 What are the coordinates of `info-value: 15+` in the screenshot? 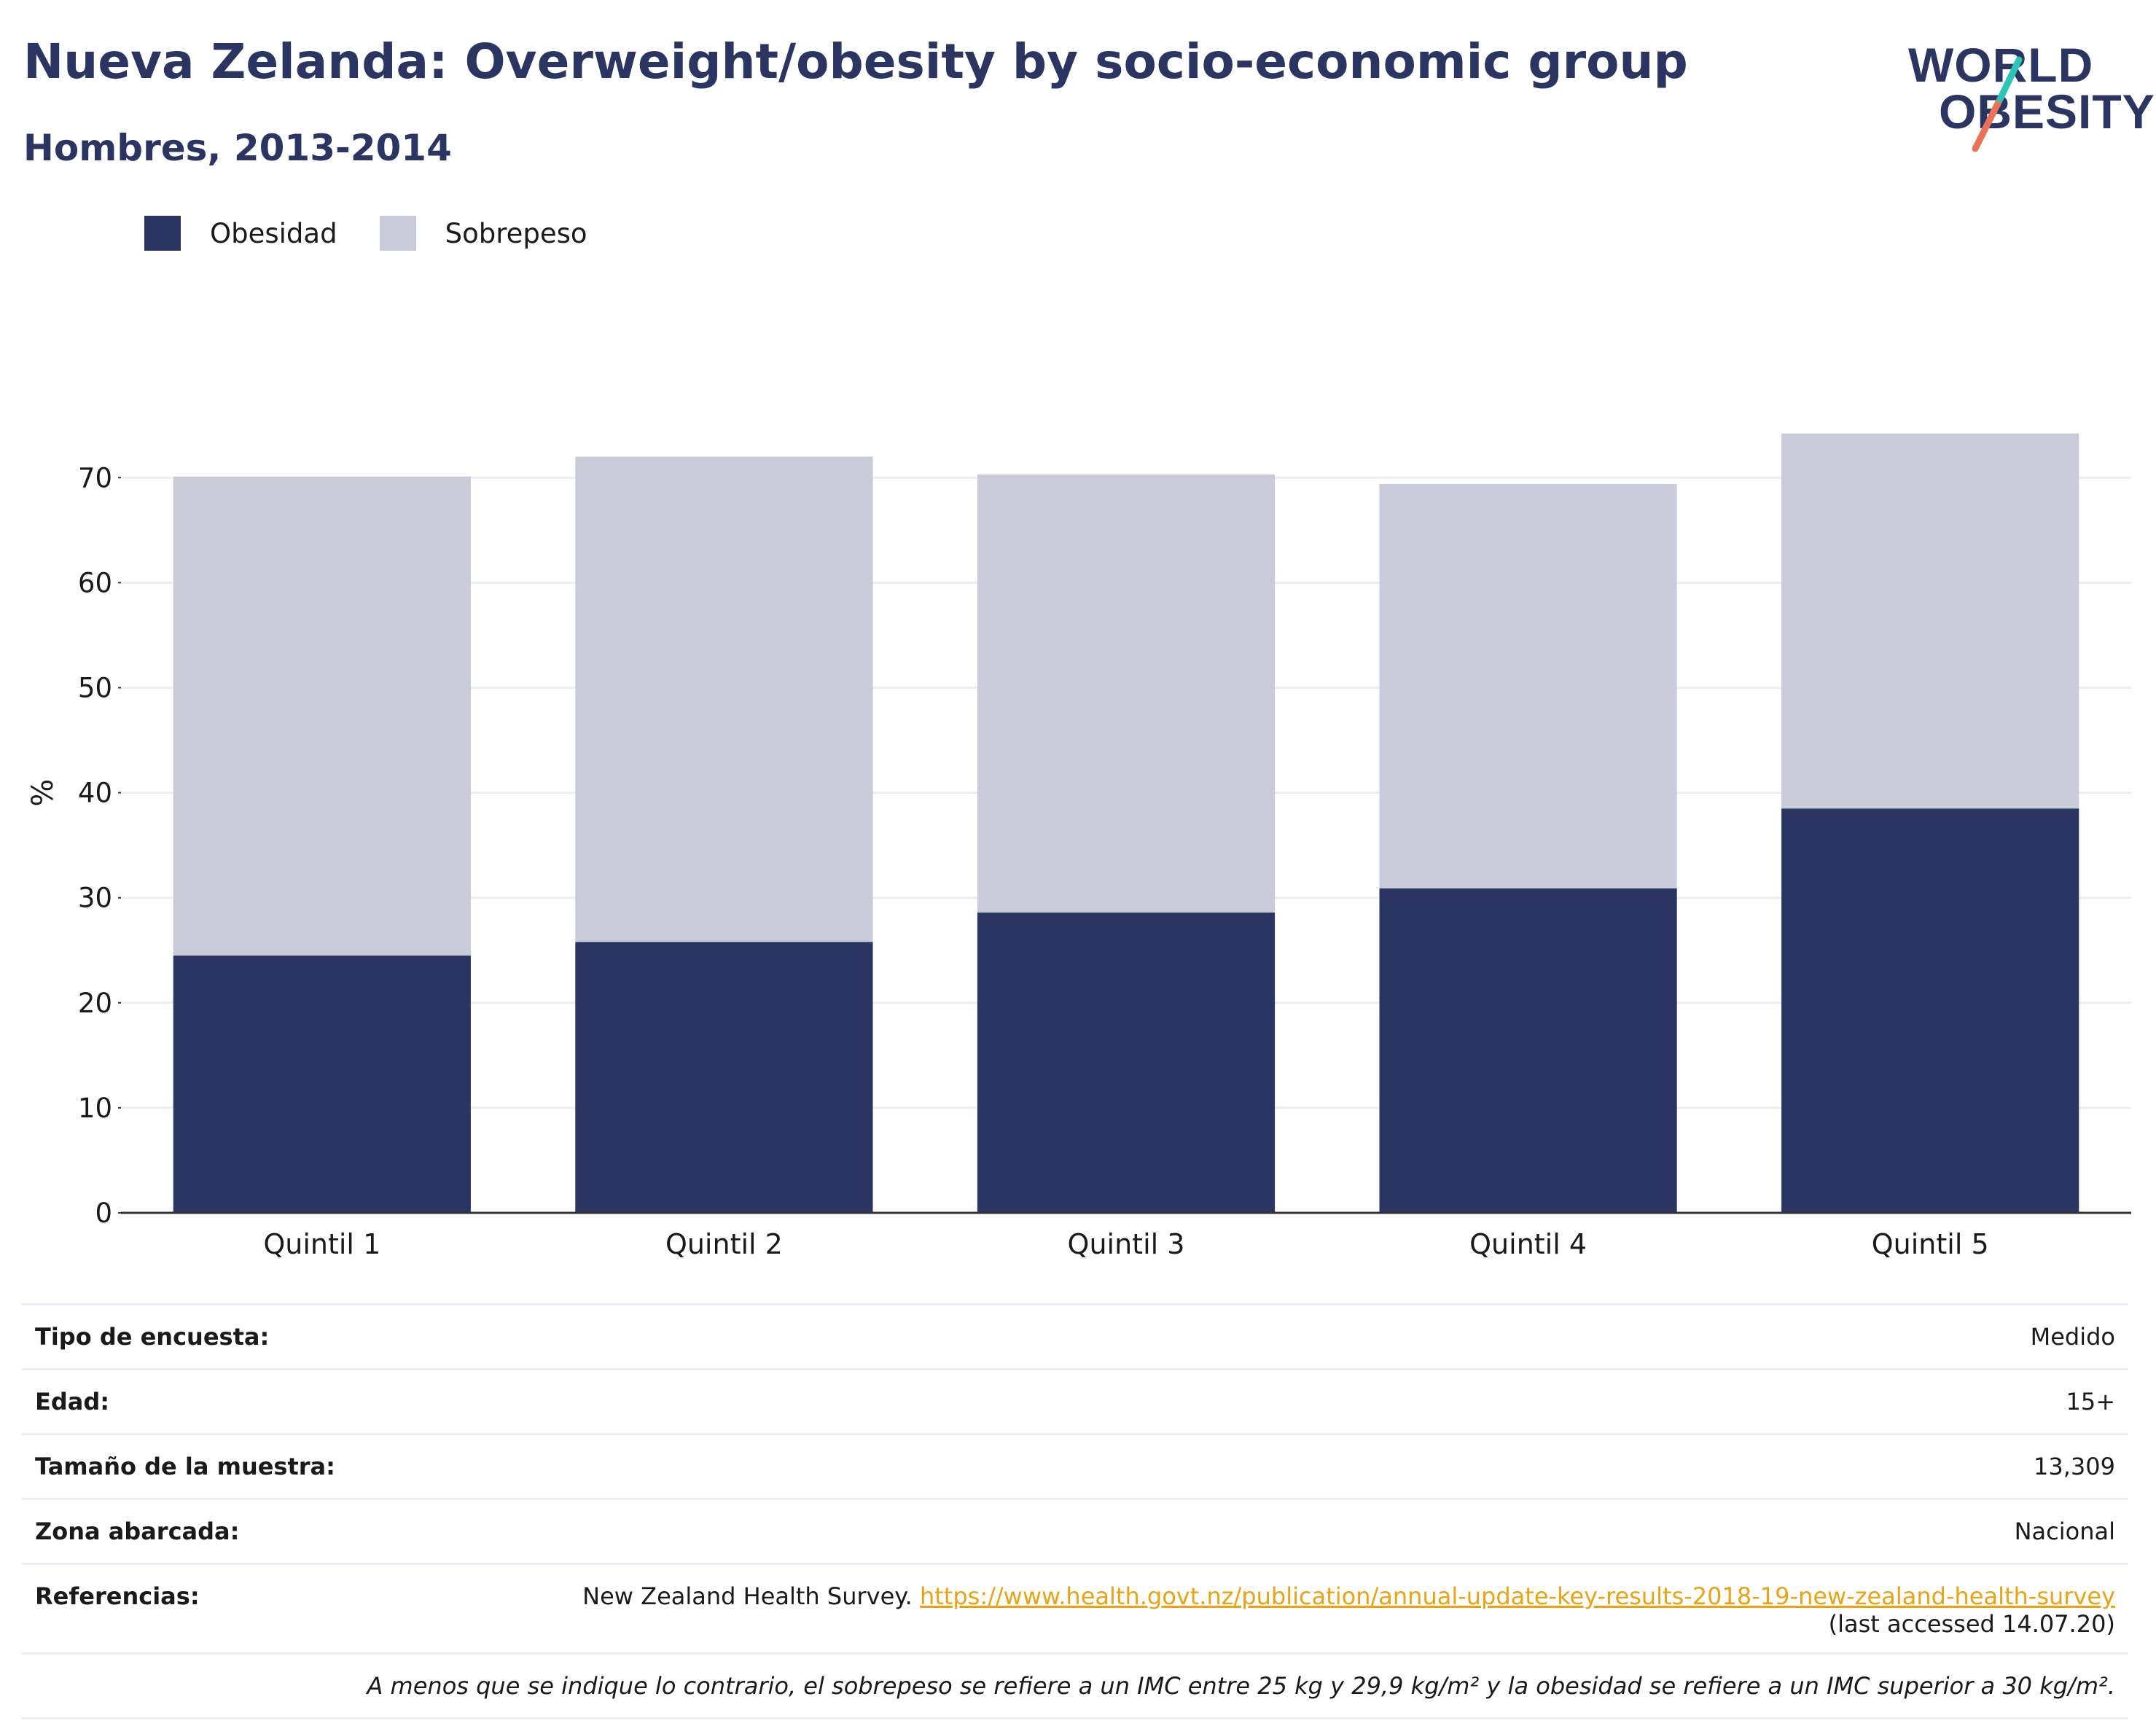 It's located at (2090, 1401).